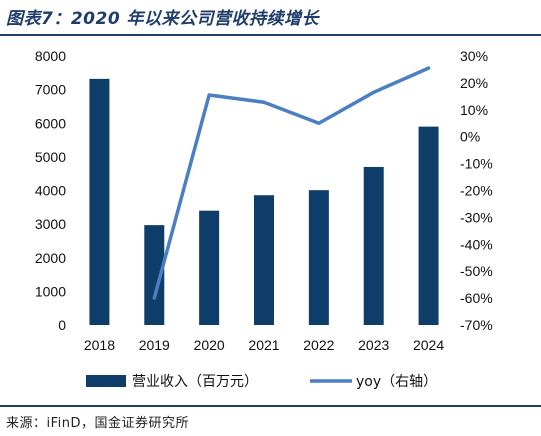 The image size is (541, 436). What do you see at coordinates (476, 191) in the screenshot?
I see `y2-tick-label: -20%` at bounding box center [476, 191].